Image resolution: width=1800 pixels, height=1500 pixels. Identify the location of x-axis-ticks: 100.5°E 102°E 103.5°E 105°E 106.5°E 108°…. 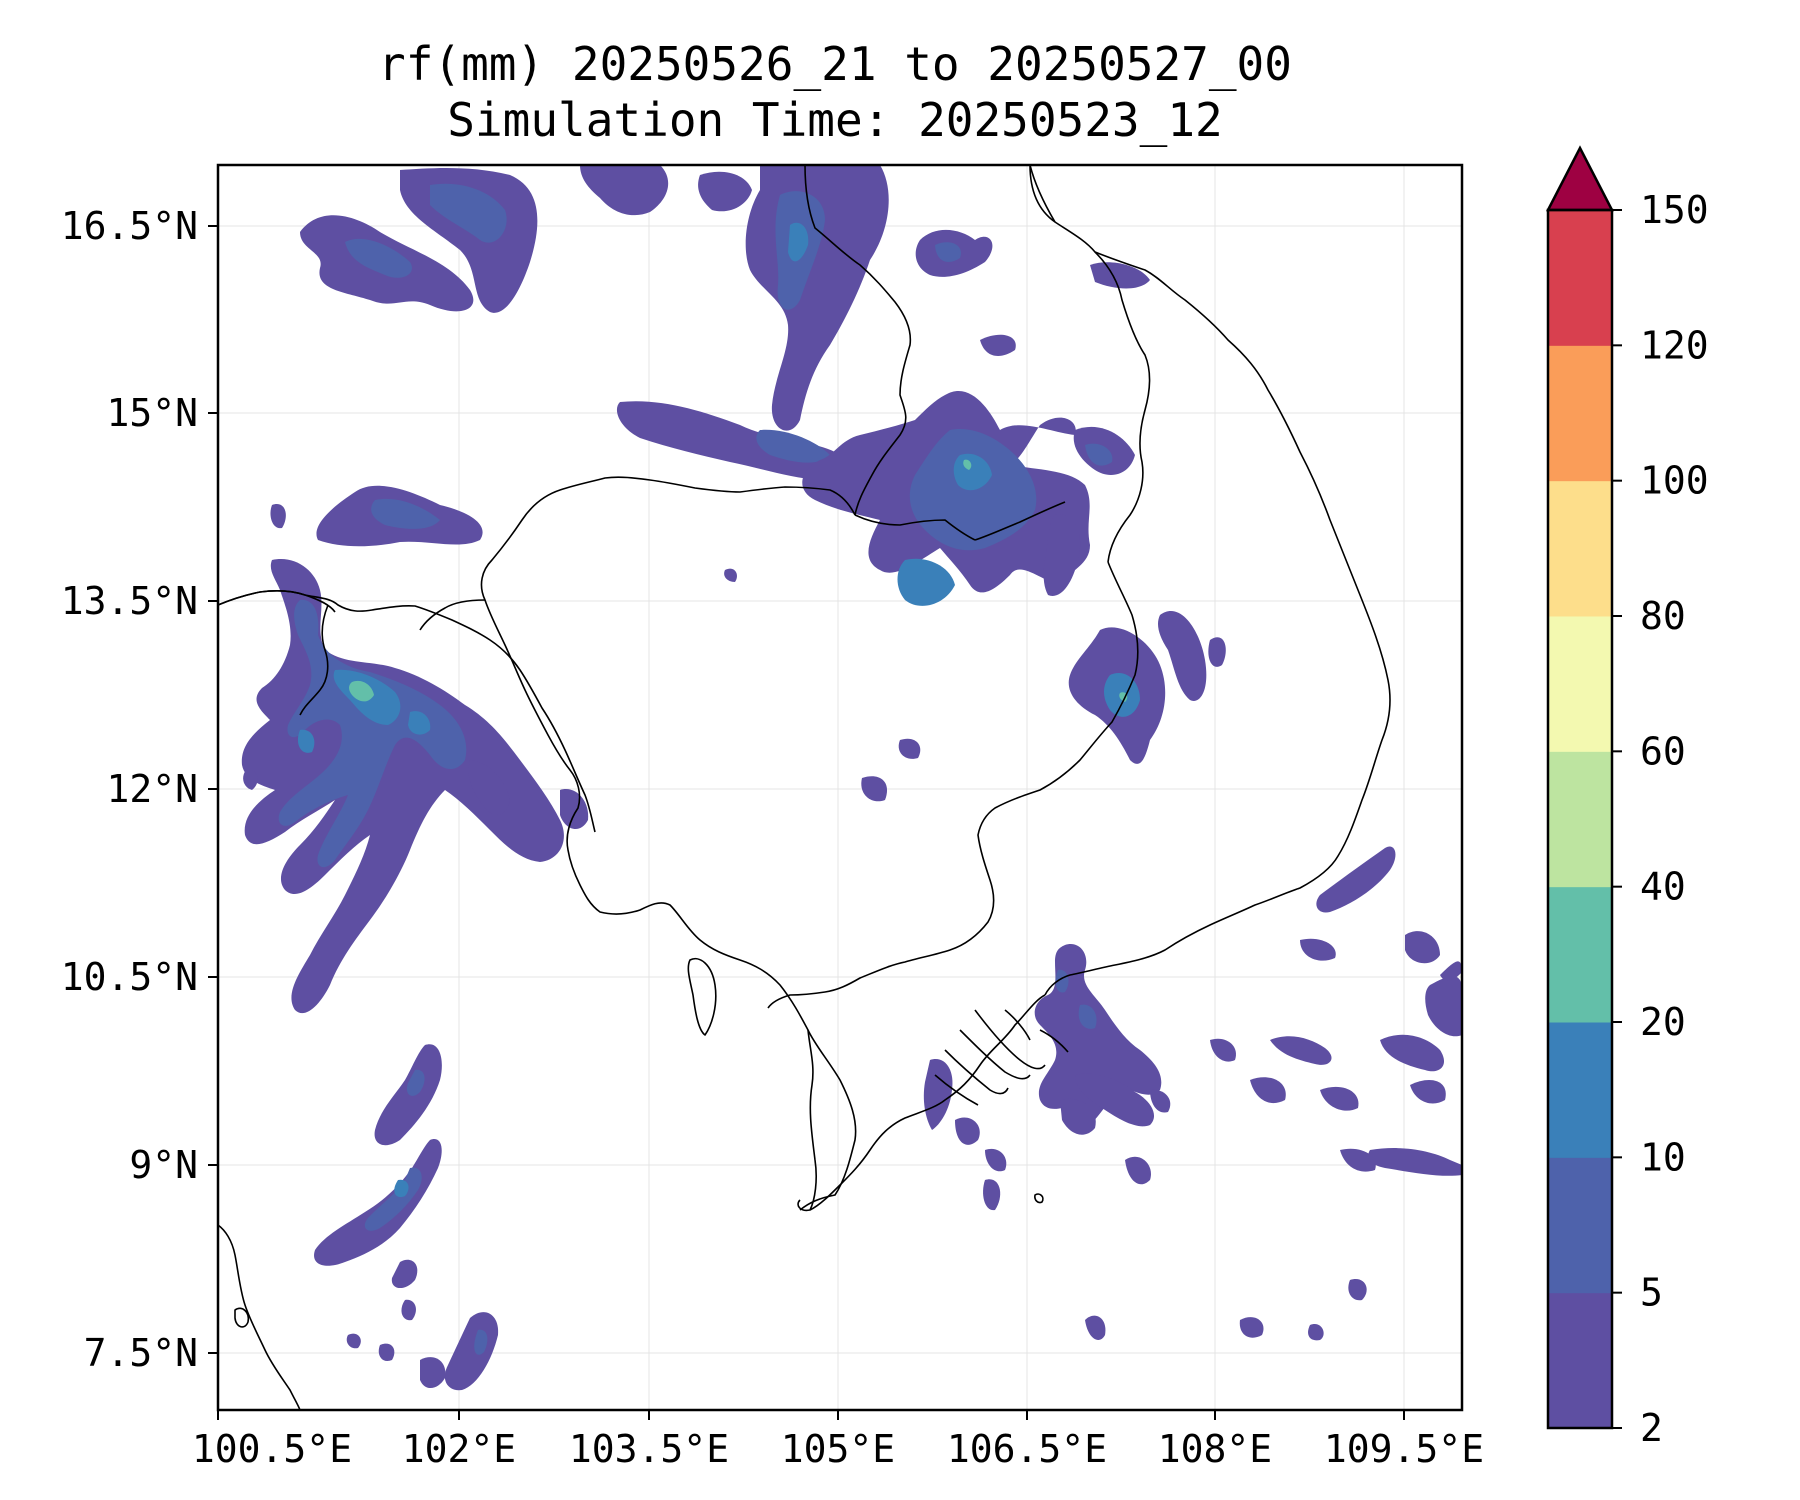
(838, 1440).